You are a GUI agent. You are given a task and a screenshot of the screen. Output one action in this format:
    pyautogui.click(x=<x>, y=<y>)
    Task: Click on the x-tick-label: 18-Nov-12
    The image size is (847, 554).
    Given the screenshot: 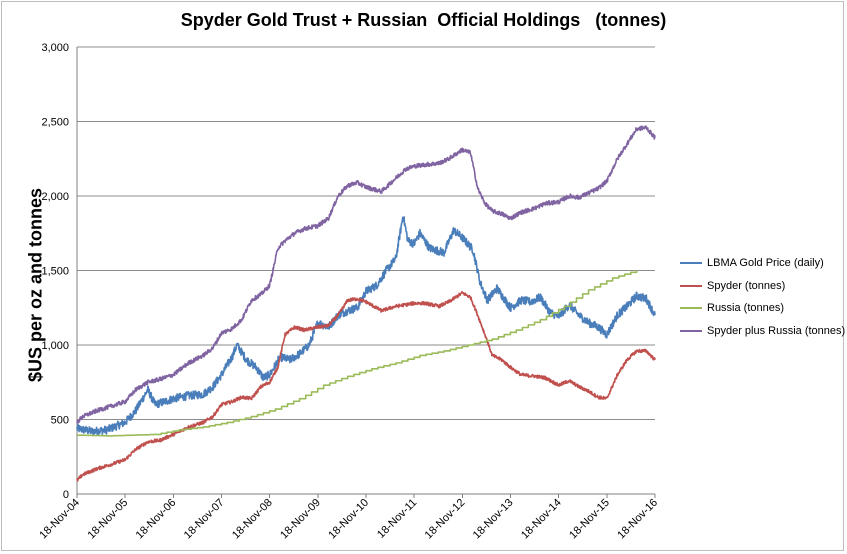 What is the action you would take?
    pyautogui.click(x=445, y=519)
    